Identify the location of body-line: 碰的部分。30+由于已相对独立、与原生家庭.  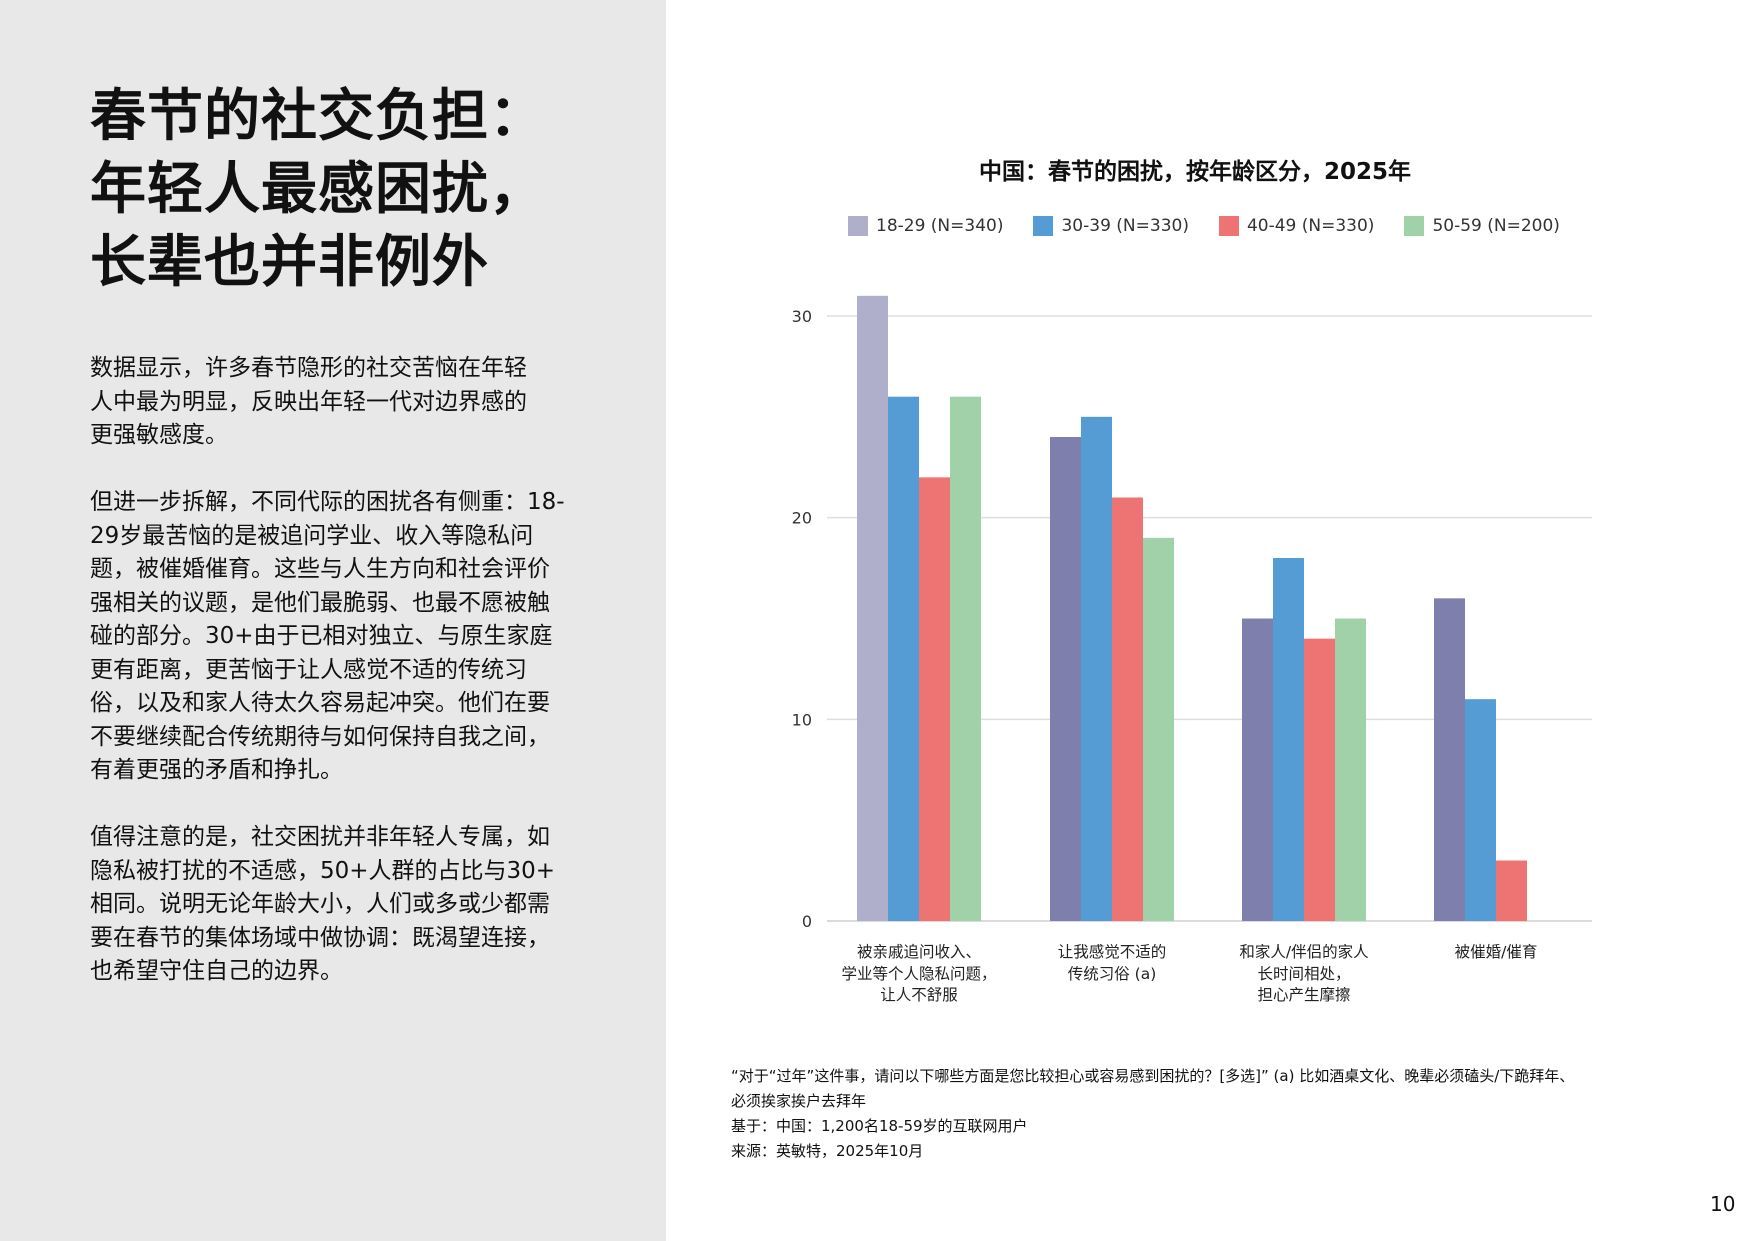
(321, 636).